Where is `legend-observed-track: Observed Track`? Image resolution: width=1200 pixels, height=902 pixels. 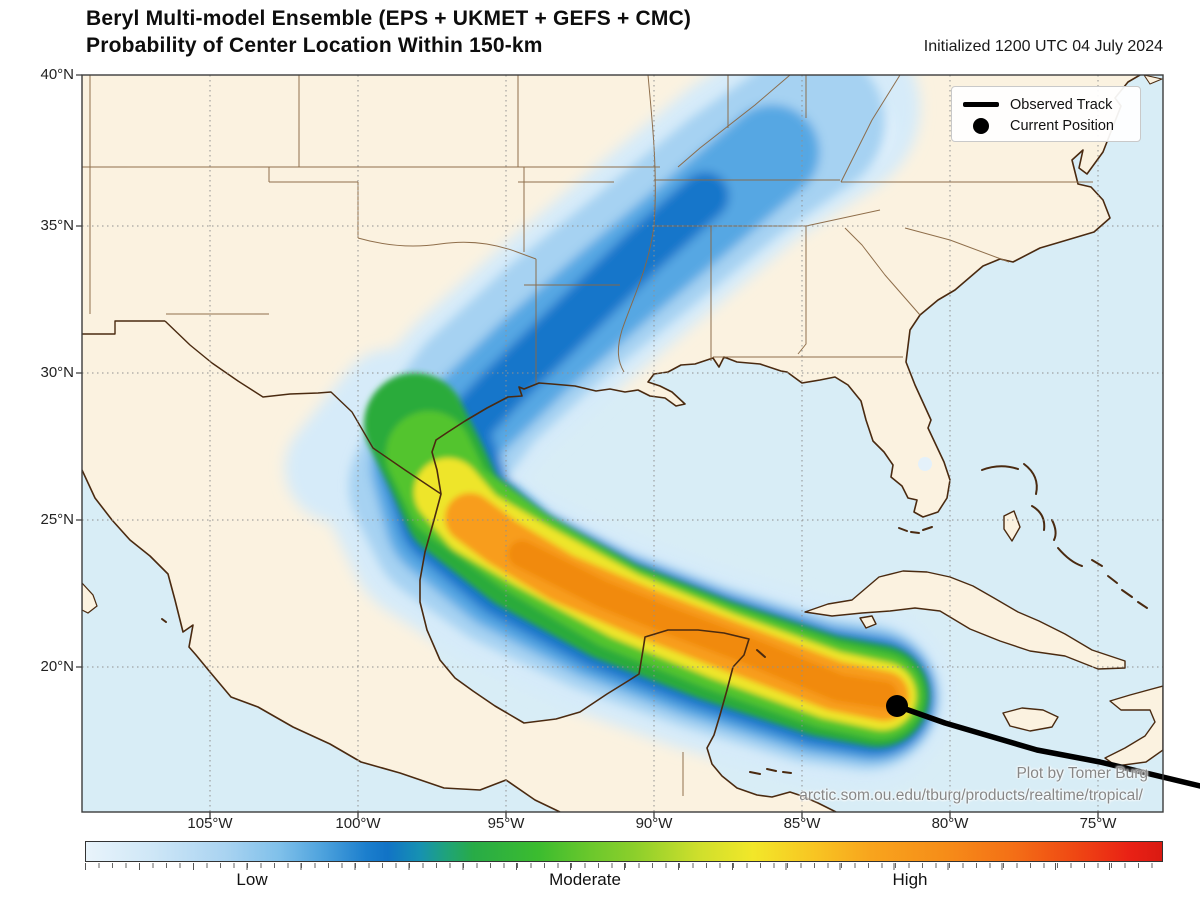 legend-observed-track: Observed Track is located at coordinates (1046, 104).